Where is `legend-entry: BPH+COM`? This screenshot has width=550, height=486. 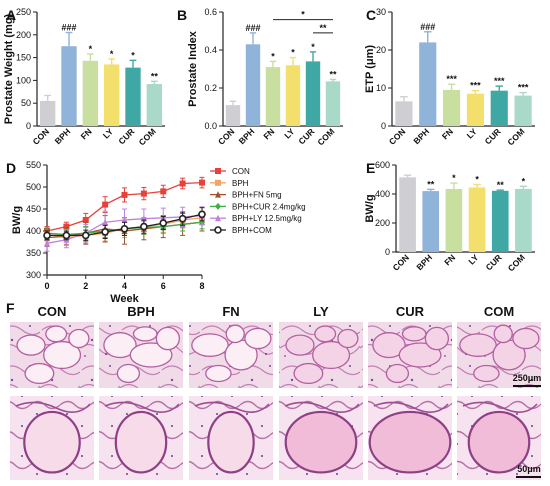 legend-entry: BPH+COM is located at coordinates (241, 230).